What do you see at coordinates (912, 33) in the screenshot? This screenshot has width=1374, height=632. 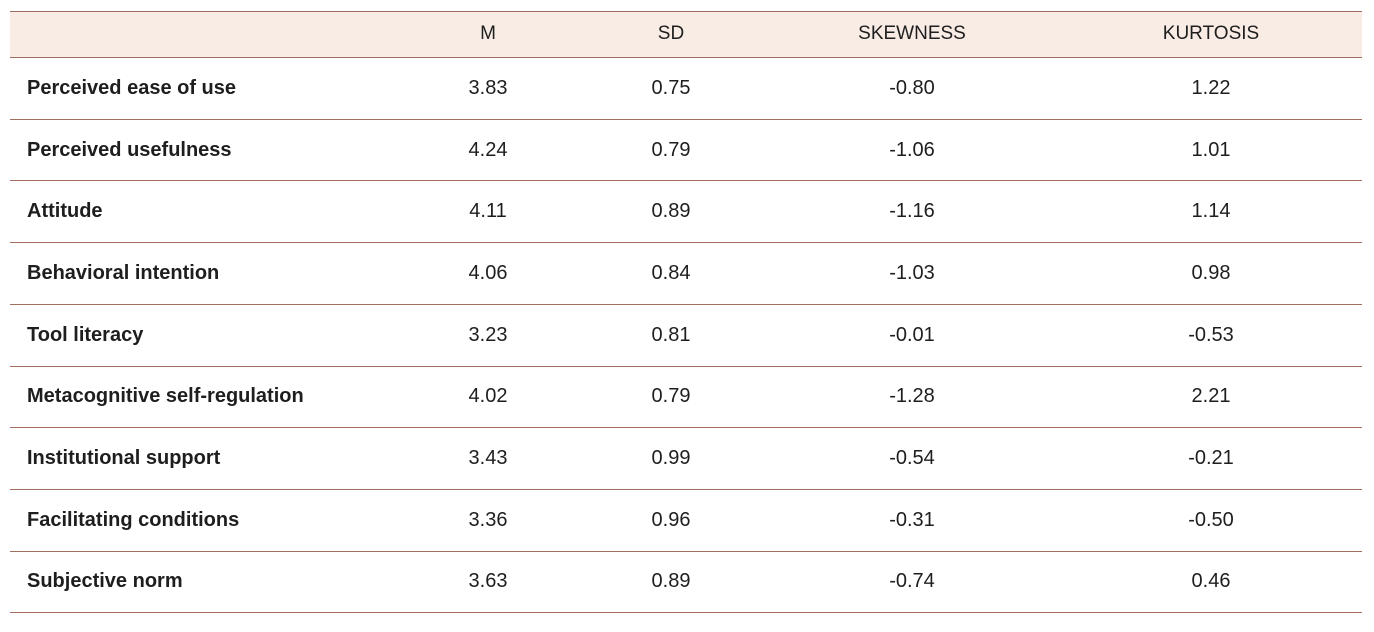 I see `column-header: SKEWNESS` at bounding box center [912, 33].